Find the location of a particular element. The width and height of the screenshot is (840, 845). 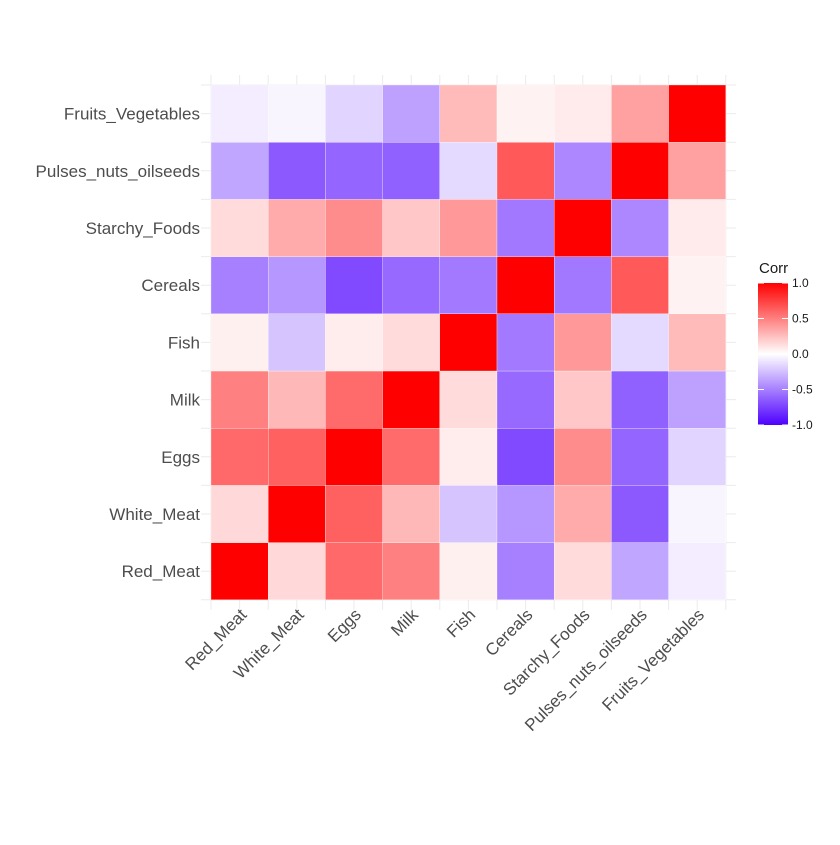

heatmap-cell-Pulses_nuts_oilseeds-Cereals is located at coordinates (525, 171).